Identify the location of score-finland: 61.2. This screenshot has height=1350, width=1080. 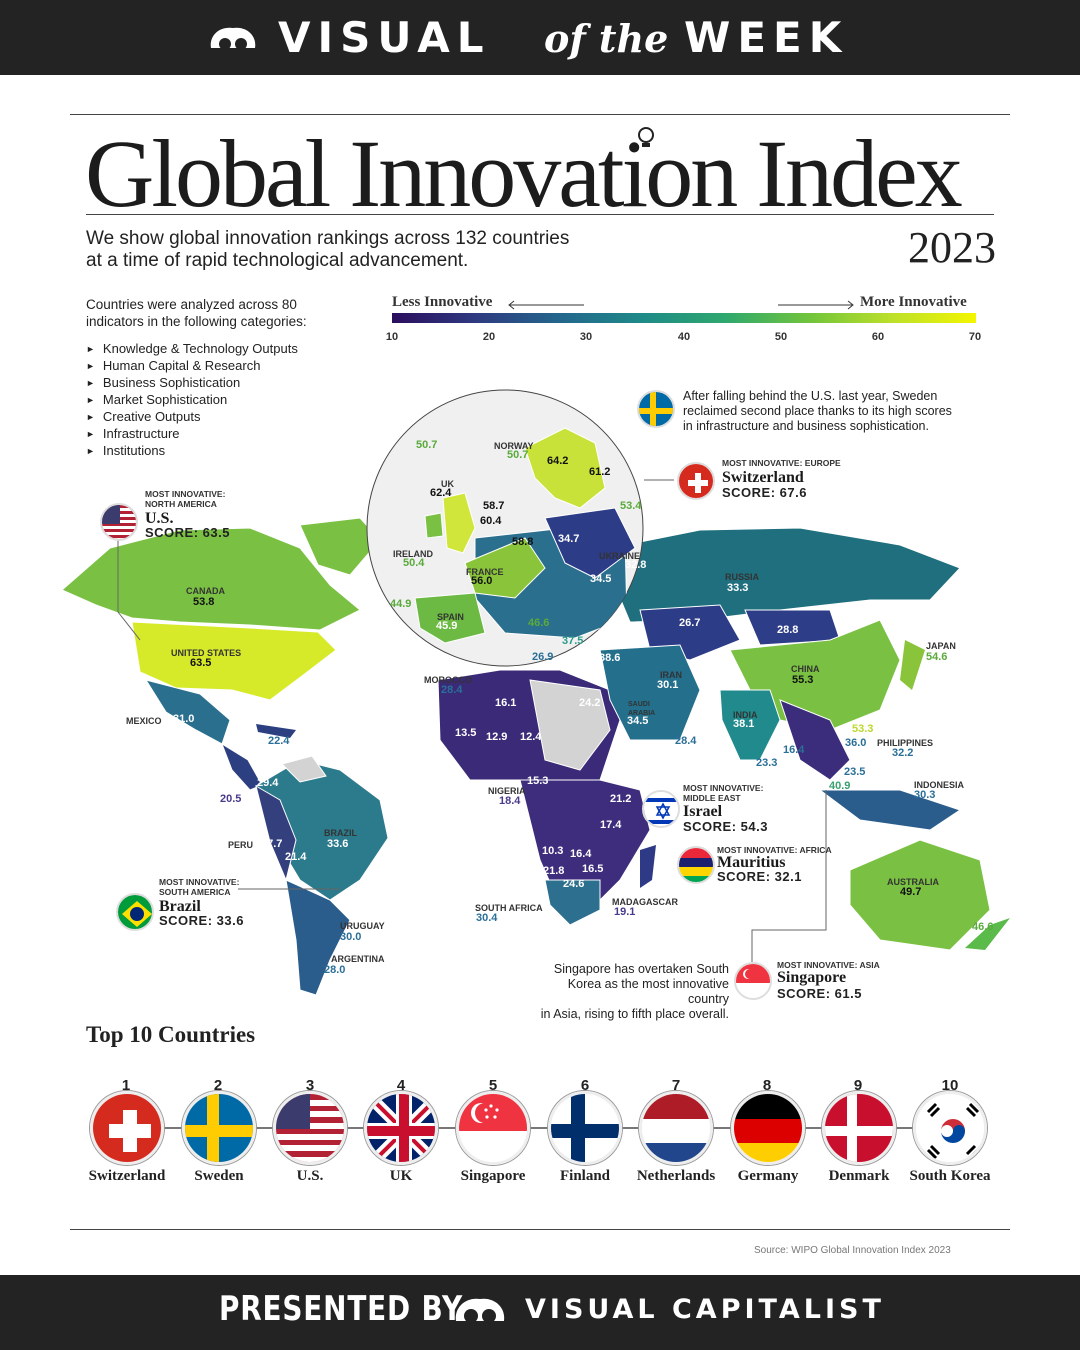
(600, 472).